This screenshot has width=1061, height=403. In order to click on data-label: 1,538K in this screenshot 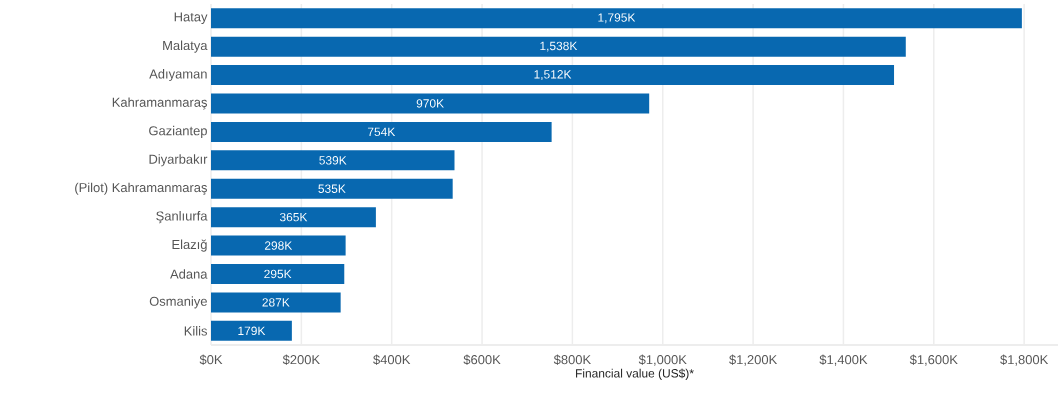, I will do `click(559, 46)`.